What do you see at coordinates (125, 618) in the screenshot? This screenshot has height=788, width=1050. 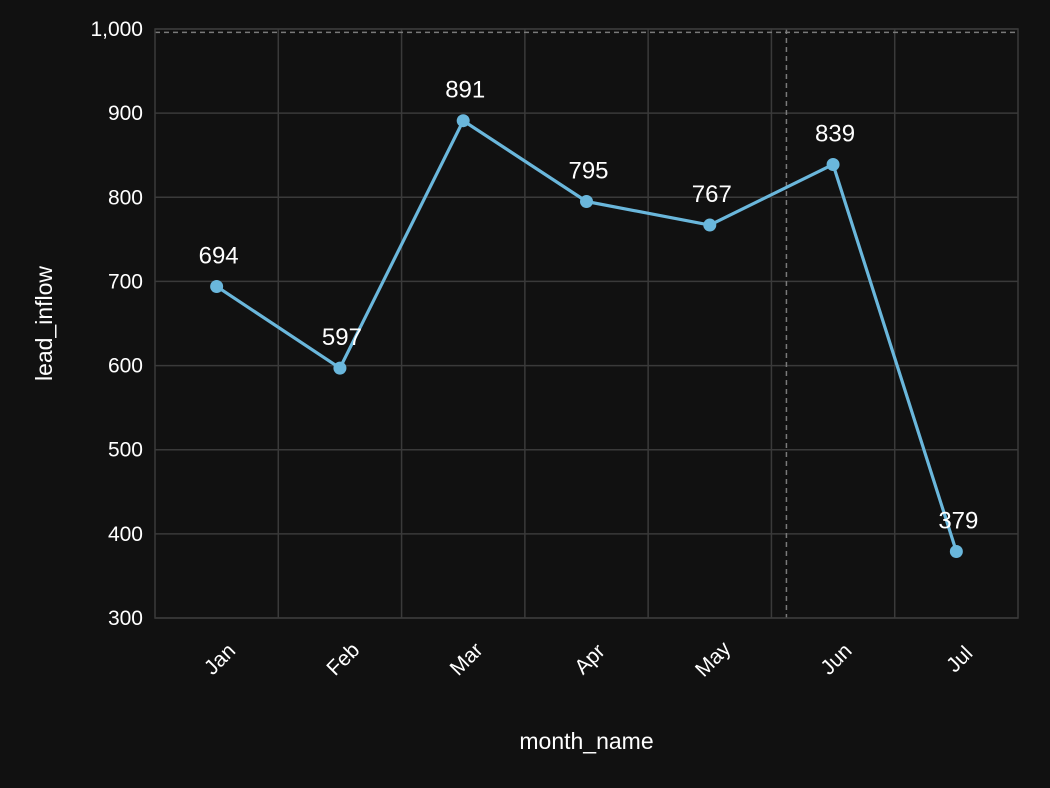 I see `y-tick-label: 300` at bounding box center [125, 618].